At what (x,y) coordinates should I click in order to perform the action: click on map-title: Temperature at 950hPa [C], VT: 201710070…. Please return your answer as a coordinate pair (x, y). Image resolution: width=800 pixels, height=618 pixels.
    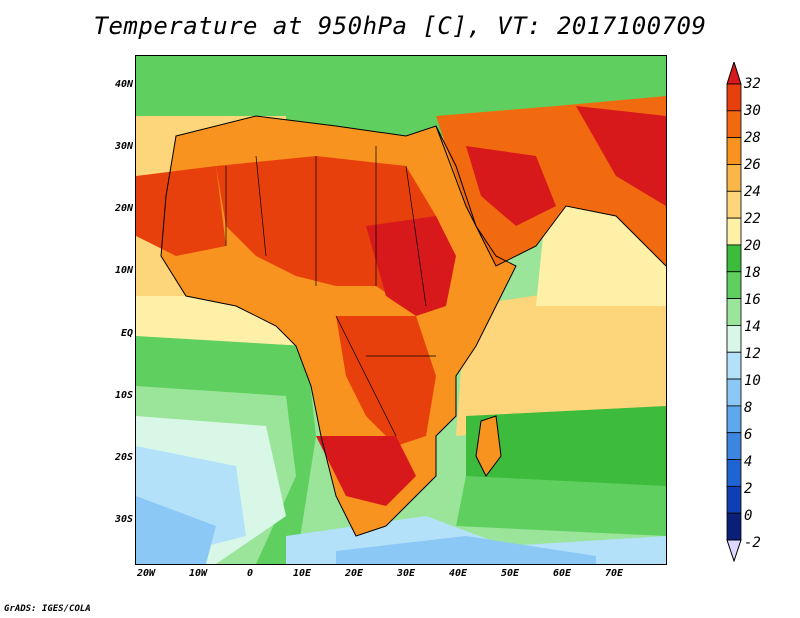
    Looking at the image, I should click on (400, 26).